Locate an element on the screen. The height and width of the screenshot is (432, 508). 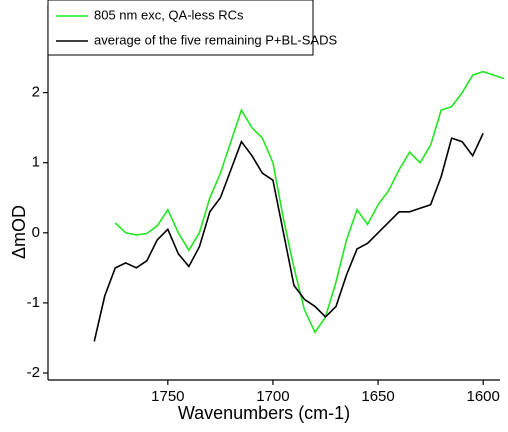
legend-label: average of the five remaining P+BL-SADS is located at coordinates (215, 39).